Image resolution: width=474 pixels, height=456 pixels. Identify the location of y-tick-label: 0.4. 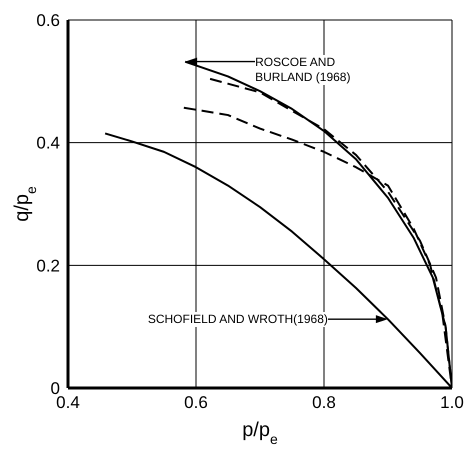
(48, 143).